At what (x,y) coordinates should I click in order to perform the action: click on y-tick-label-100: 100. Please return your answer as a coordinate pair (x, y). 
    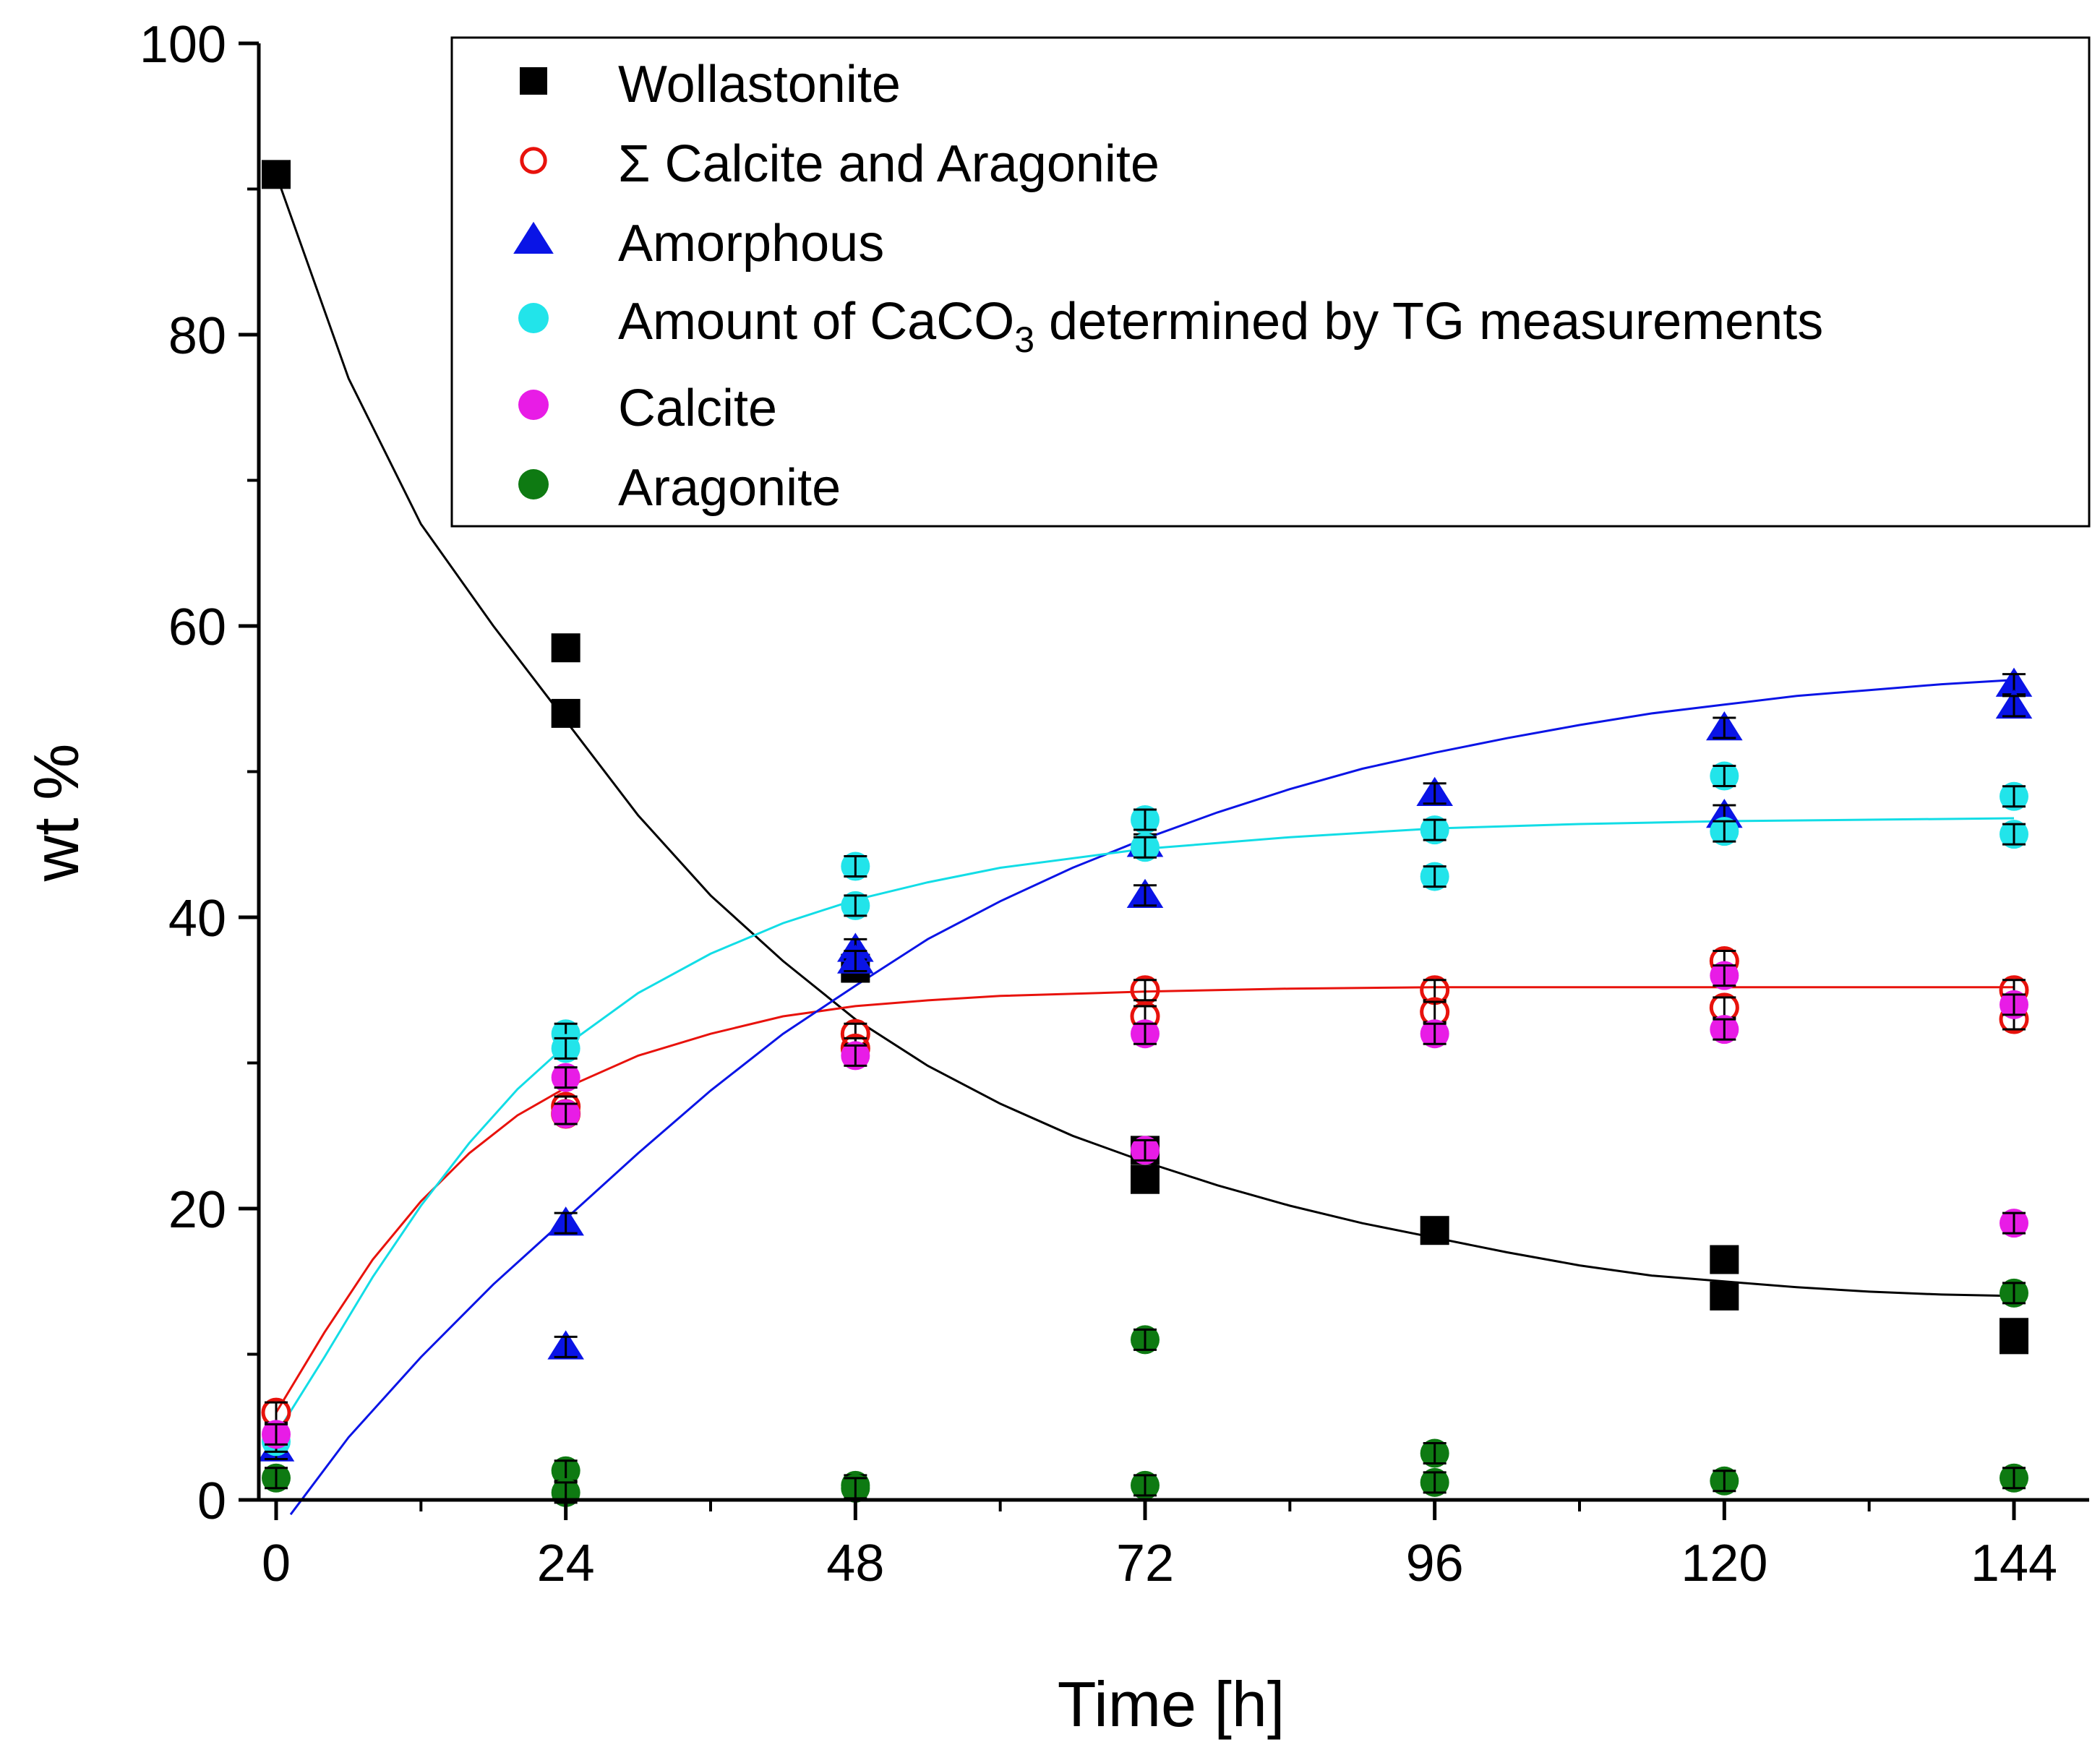
    Looking at the image, I should click on (183, 45).